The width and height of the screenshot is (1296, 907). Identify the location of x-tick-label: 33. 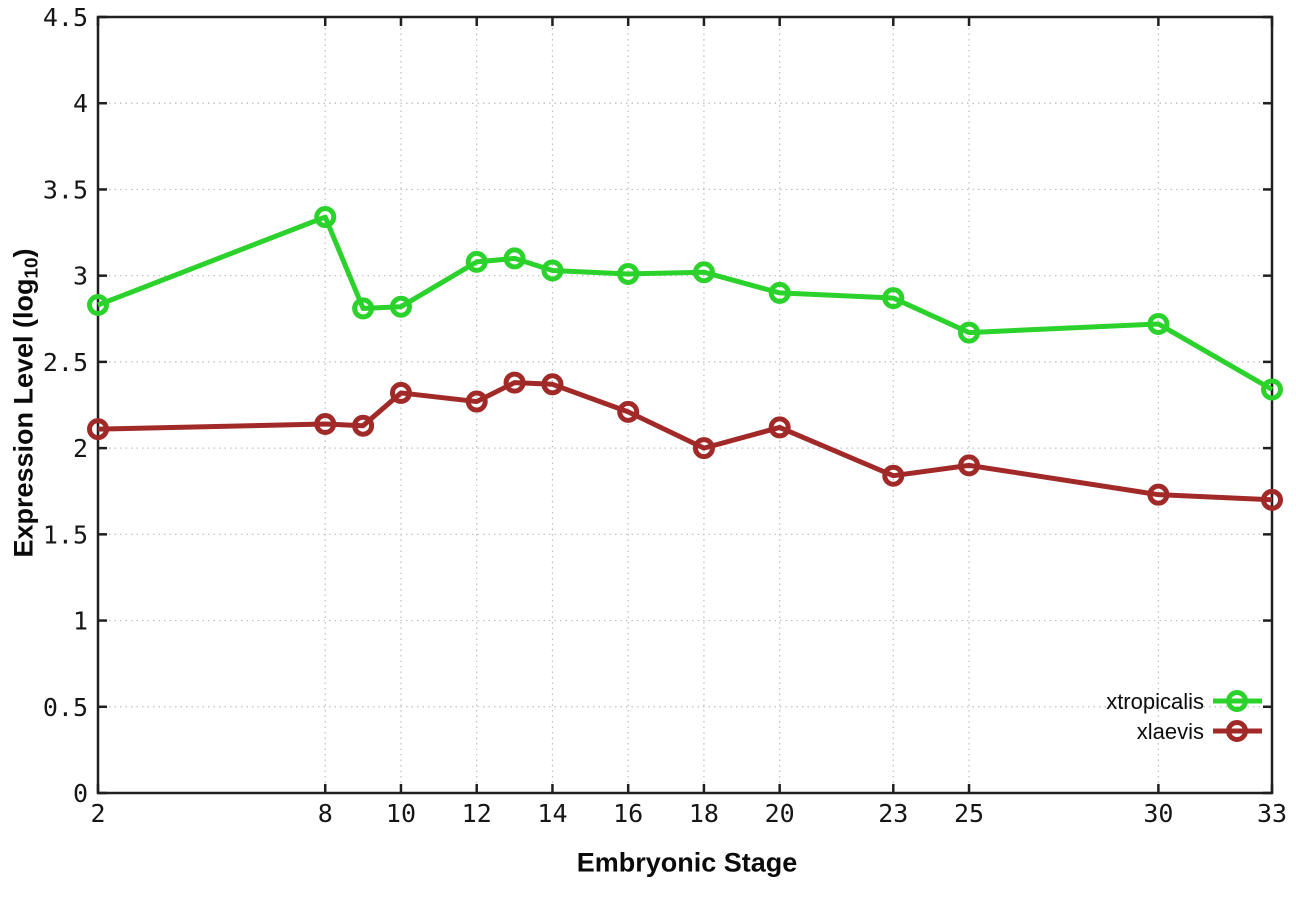
(1272, 813).